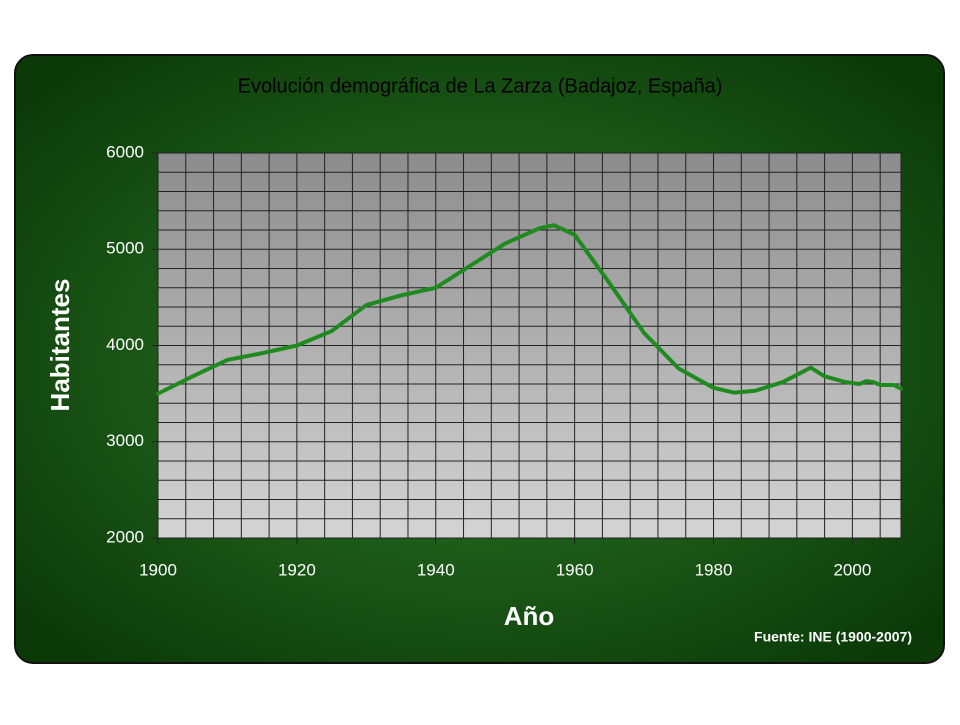 The image size is (960, 725). I want to click on x-axis-label: Año, so click(529, 616).